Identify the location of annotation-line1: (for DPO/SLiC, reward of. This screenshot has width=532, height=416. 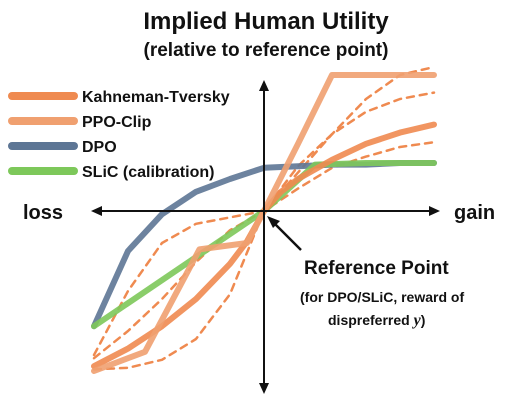
(382, 297).